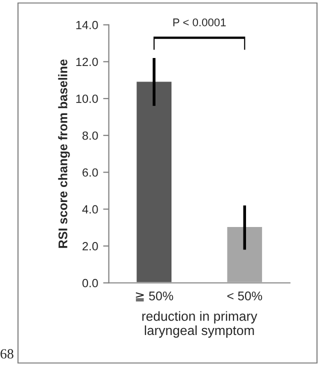 Image resolution: width=320 pixels, height=365 pixels. What do you see at coordinates (155, 297) in the screenshot?
I see `x-tick-label: ≧ 50%` at bounding box center [155, 297].